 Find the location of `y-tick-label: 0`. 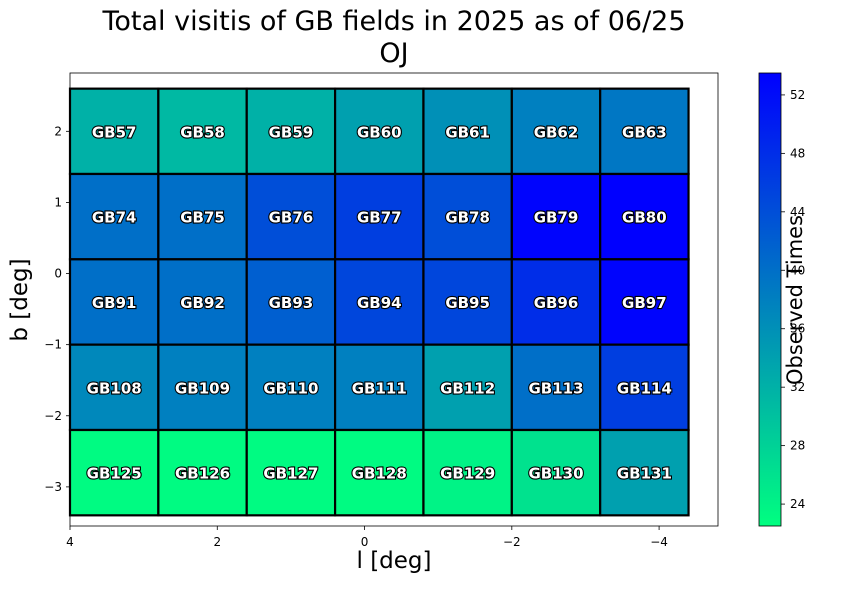

y-tick-label: 0 is located at coordinates (58, 274).